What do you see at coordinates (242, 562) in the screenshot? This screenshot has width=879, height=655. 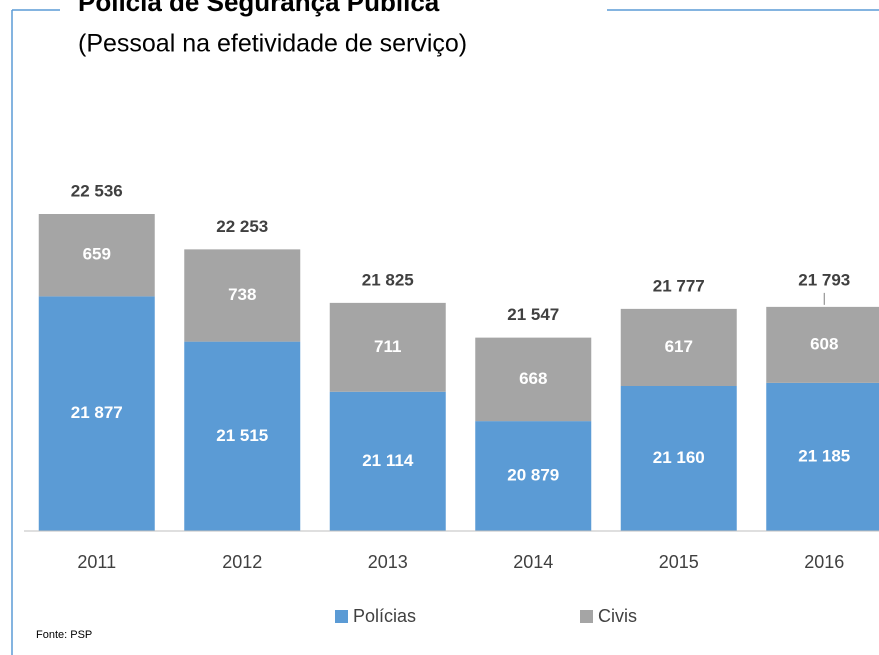 I see `x-tick-label: 2012` at bounding box center [242, 562].